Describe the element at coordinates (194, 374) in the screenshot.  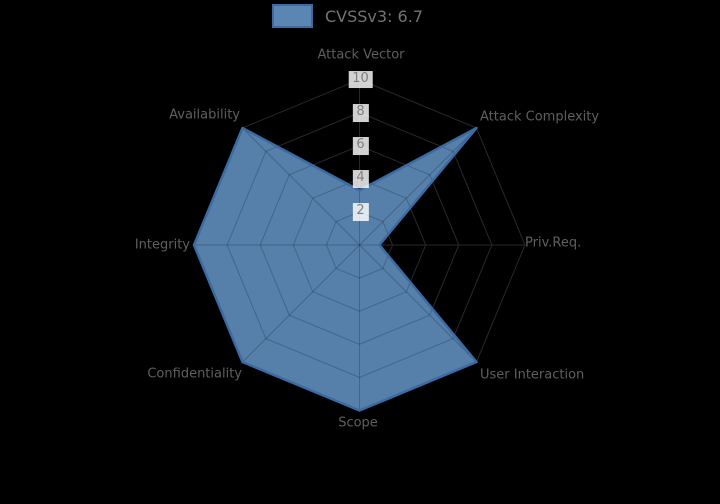
I see `axis-label-confidentiality: Confidentiality` at that location.